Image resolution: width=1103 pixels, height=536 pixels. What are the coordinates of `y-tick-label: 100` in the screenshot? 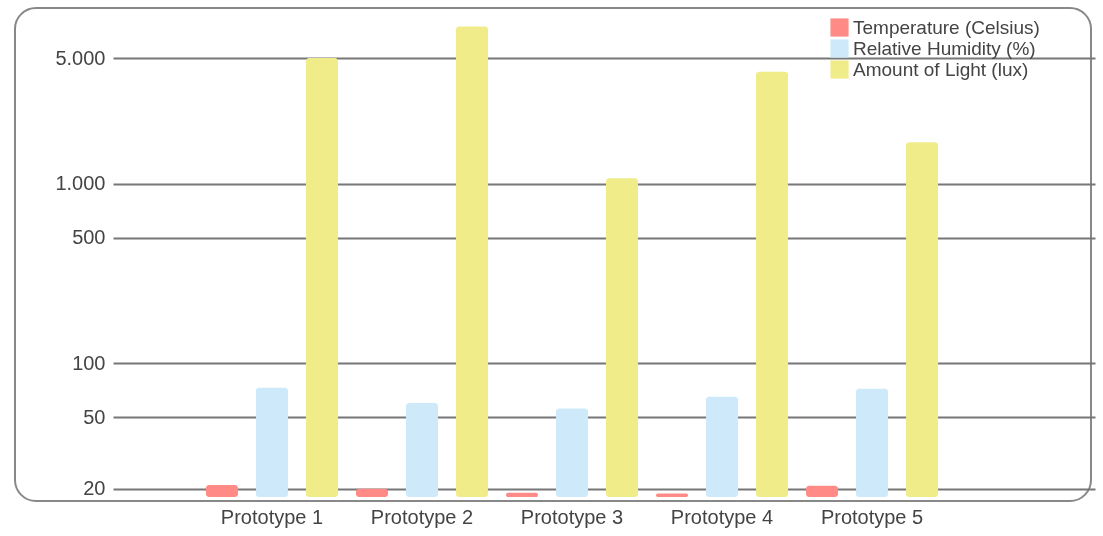 It's located at (89, 362).